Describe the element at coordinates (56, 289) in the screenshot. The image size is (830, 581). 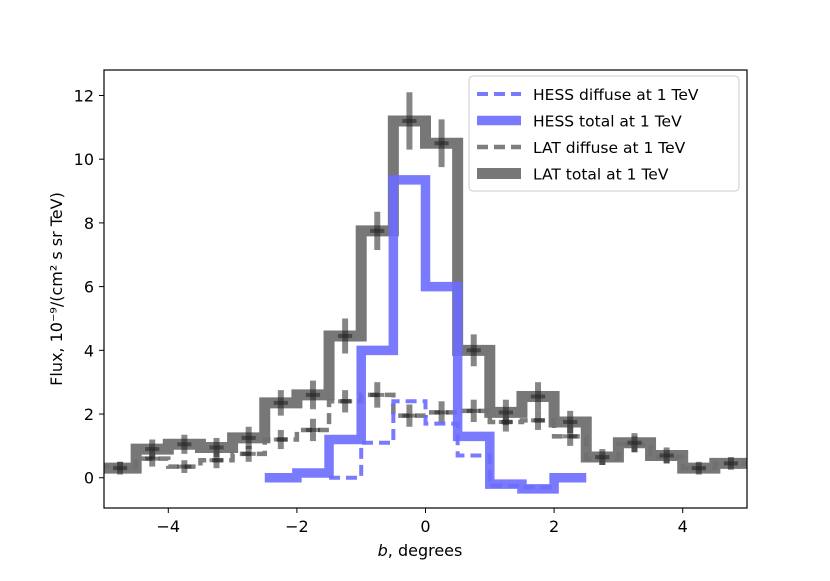
I see `y-axis-label: Flux, 10⁻⁹/(cm² s sr TeV)` at that location.